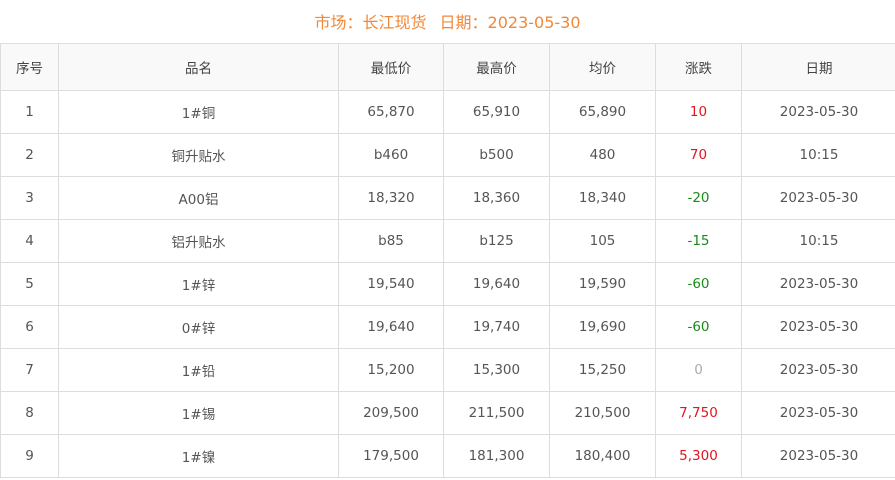 The image size is (895, 480). What do you see at coordinates (198, 155) in the screenshot?
I see `cell-name: 铜升贴水` at bounding box center [198, 155].